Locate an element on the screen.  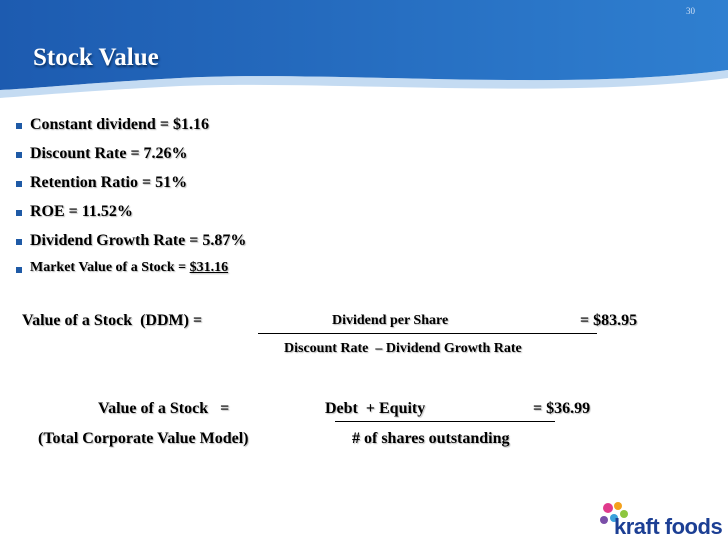
bullet-text: Retention Ratio = 51% is located at coordinates (108, 183).